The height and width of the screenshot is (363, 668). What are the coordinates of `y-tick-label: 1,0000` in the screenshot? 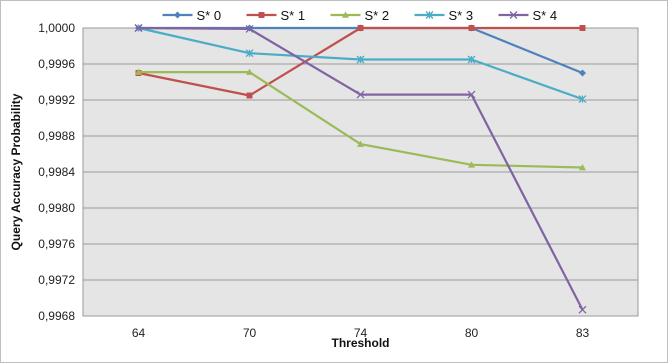 It's located at (56, 28).